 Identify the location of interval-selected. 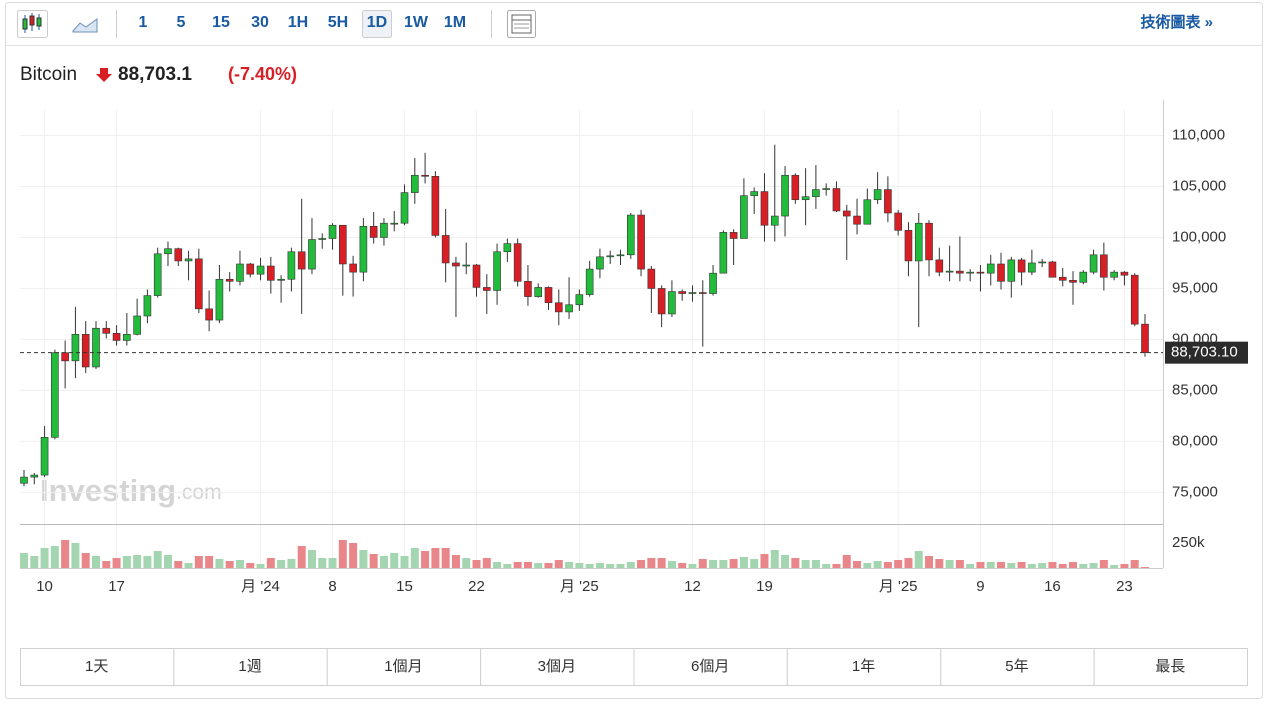
(377, 24).